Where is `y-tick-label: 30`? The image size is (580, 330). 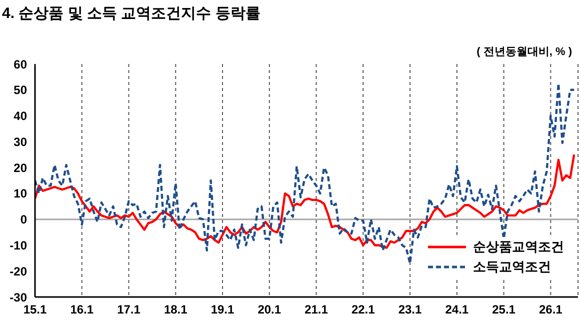 y-tick-label: 30 is located at coordinates (21, 141).